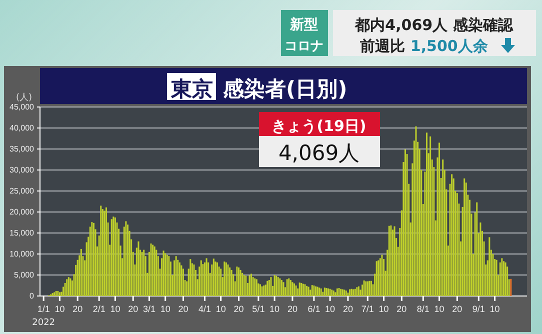 The height and width of the screenshot is (334, 542). I want to click on y-tick-label: 30,000, so click(22, 170).